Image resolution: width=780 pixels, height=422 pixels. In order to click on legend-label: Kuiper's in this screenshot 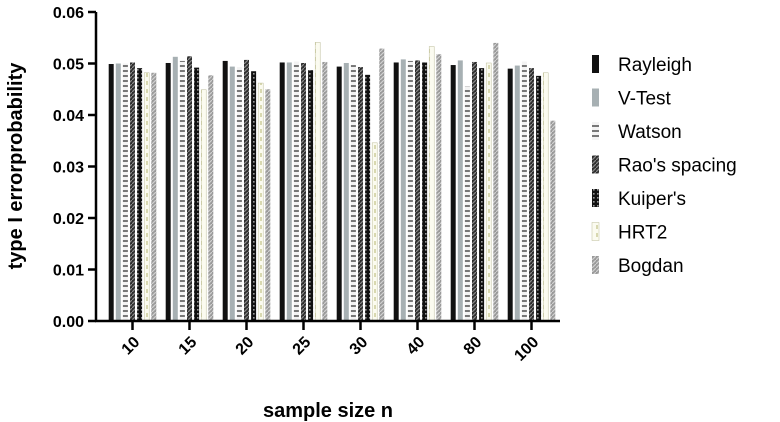, I will do `click(652, 199)`.